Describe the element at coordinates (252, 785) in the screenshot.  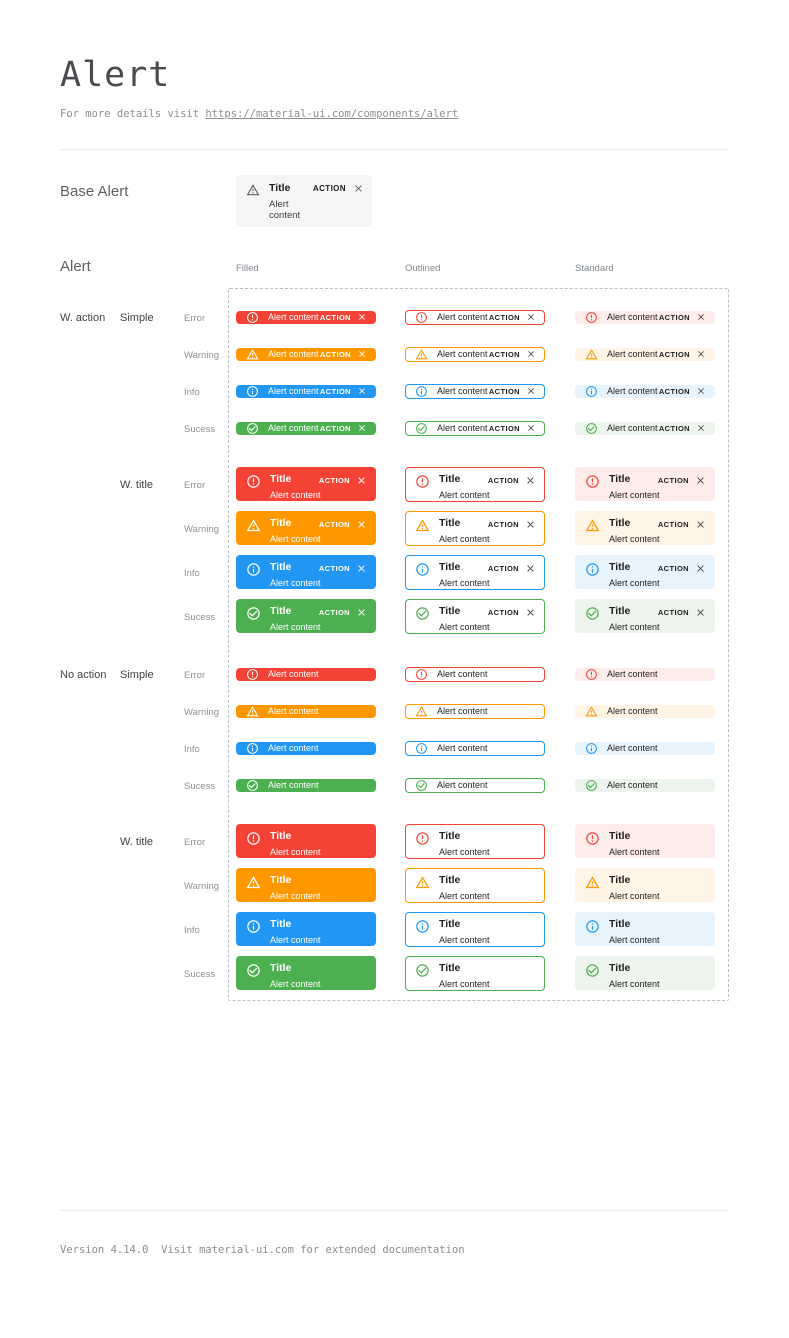
I see `success-icon` at that location.